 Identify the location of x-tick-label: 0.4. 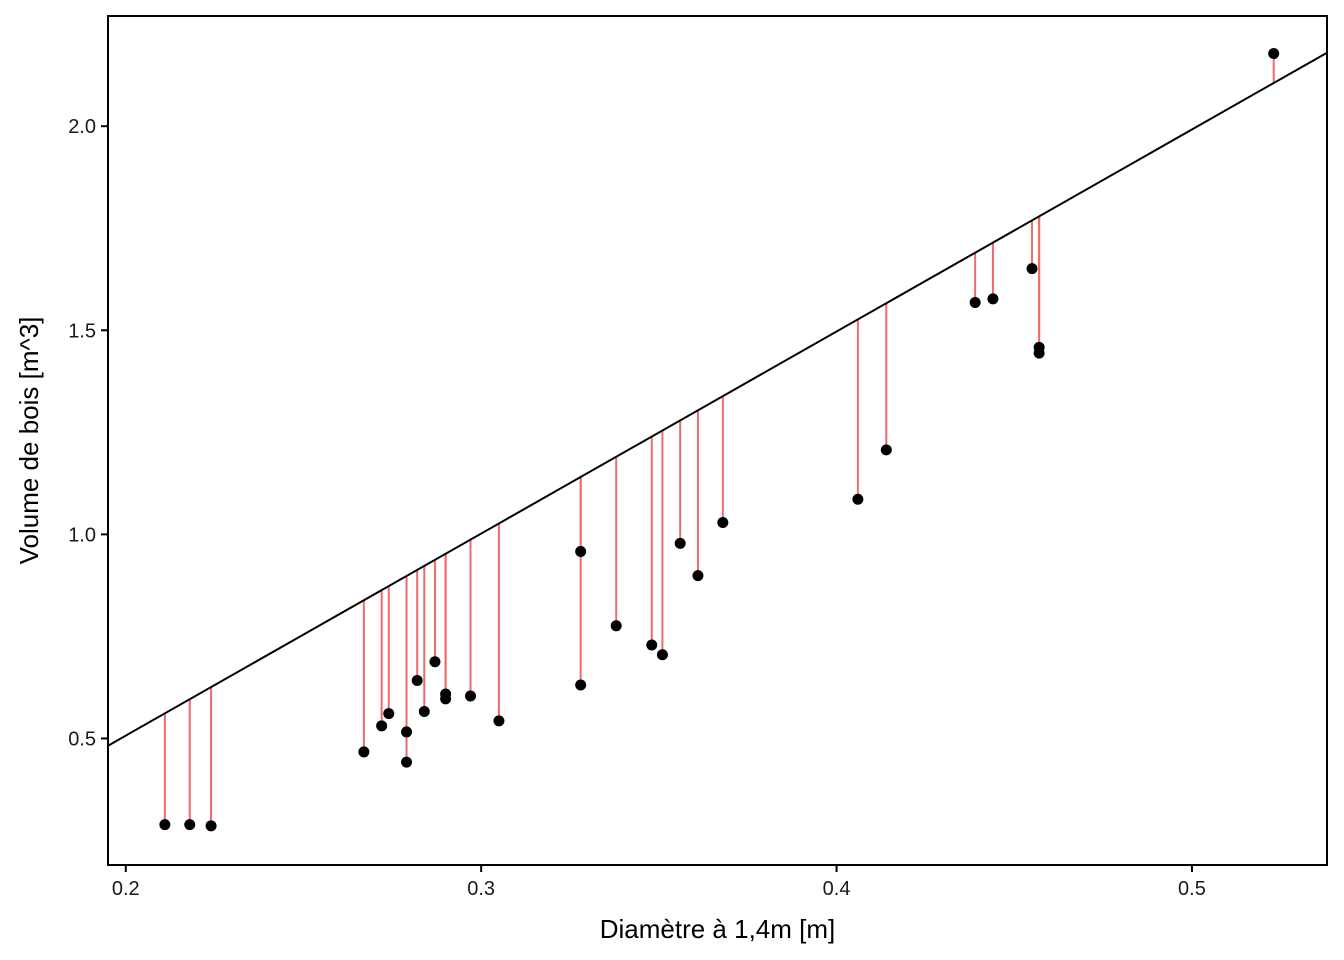
(837, 889).